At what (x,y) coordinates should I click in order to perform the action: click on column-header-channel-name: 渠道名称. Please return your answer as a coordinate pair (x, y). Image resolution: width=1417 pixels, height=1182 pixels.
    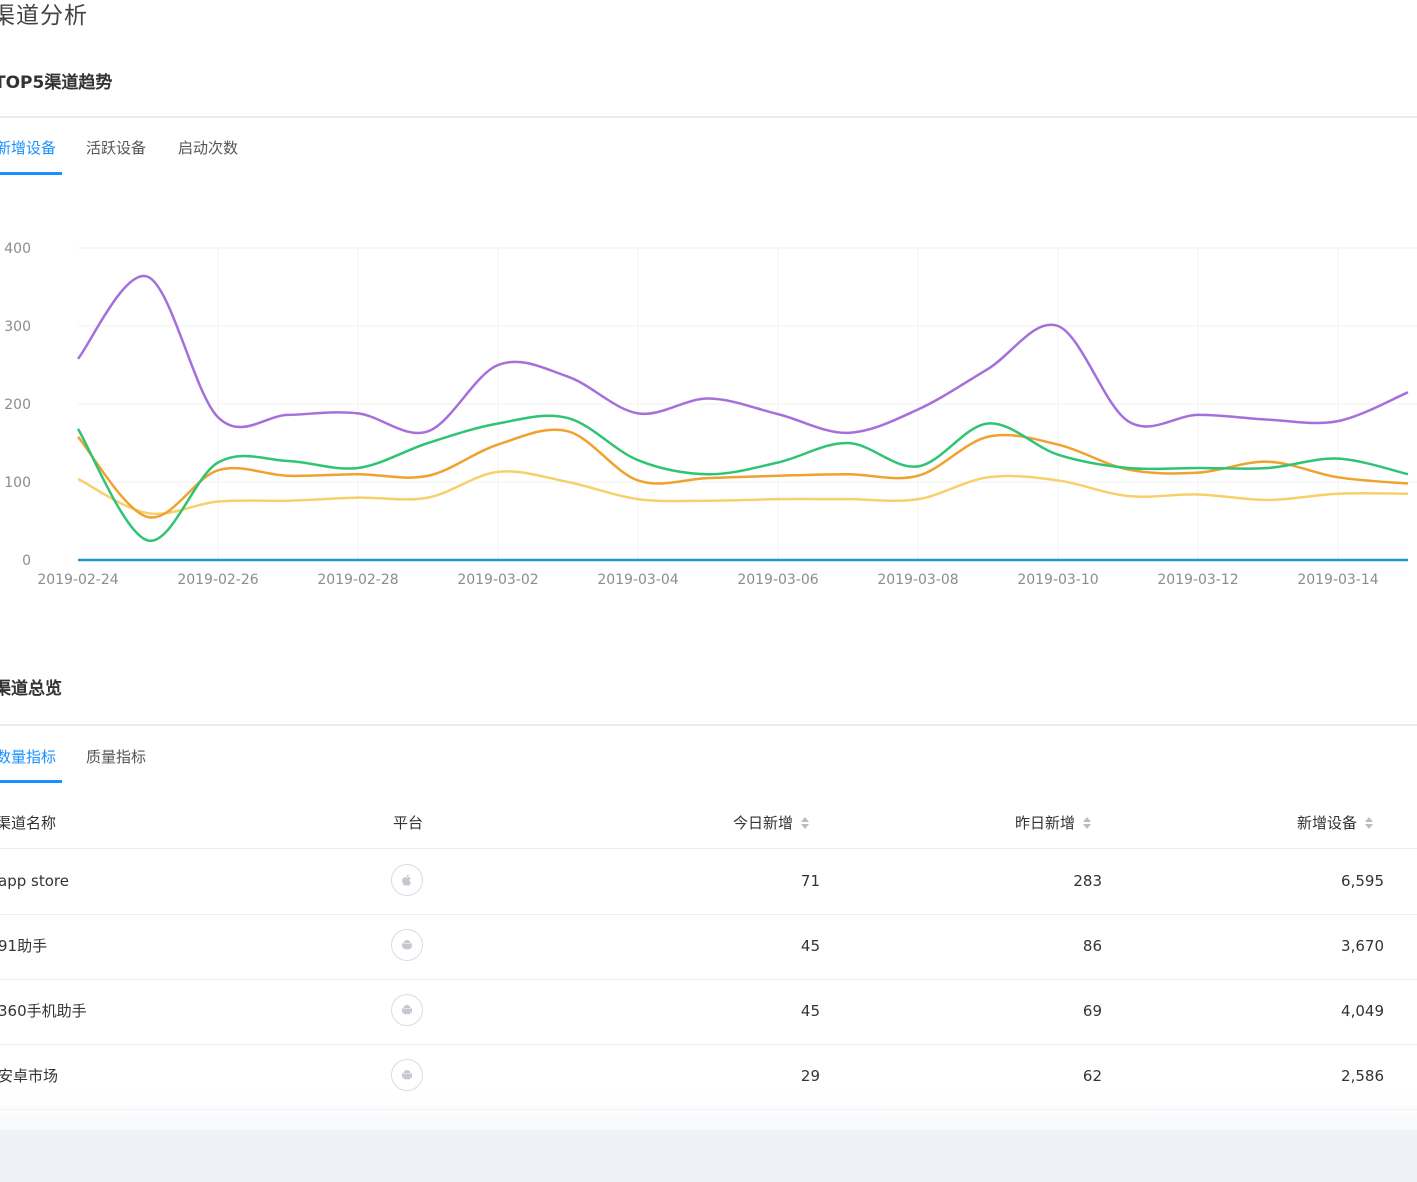
    Looking at the image, I should click on (28, 822).